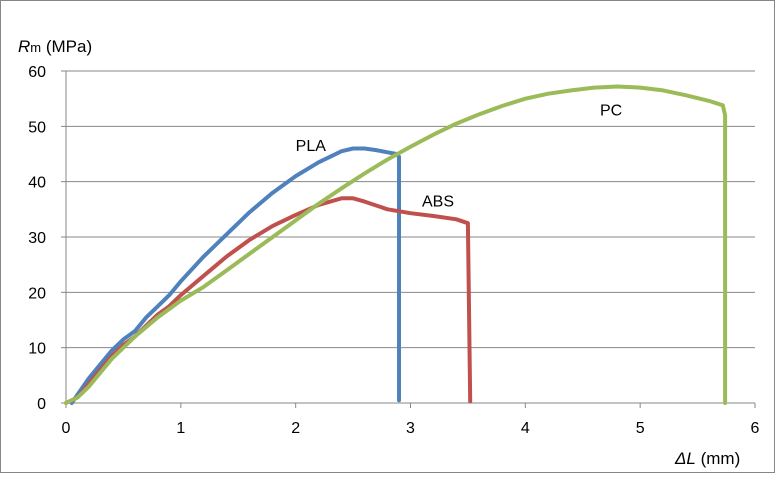 The image size is (775, 478). Describe the element at coordinates (611, 110) in the screenshot. I see `series-label-pc: PC` at that location.